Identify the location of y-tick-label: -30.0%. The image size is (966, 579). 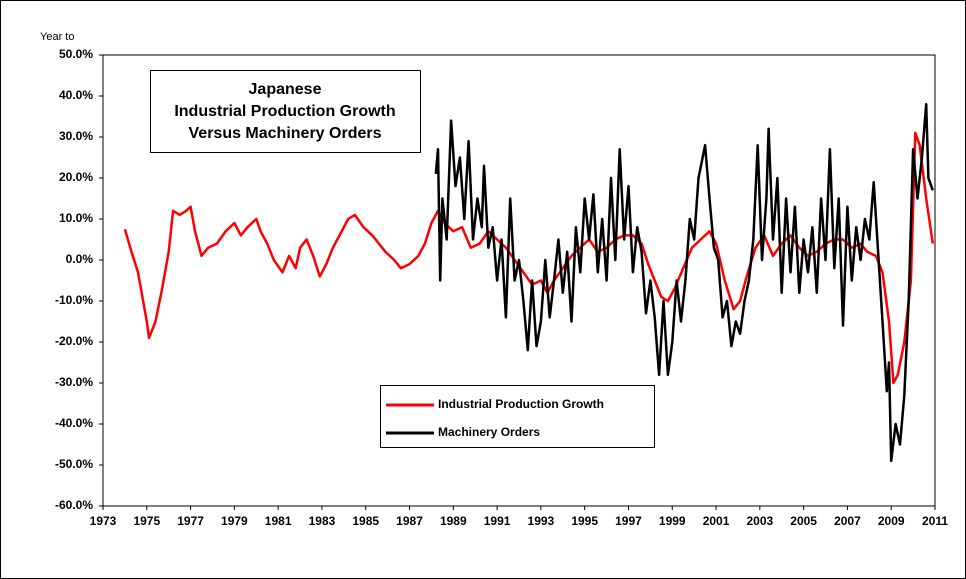
(74, 382).